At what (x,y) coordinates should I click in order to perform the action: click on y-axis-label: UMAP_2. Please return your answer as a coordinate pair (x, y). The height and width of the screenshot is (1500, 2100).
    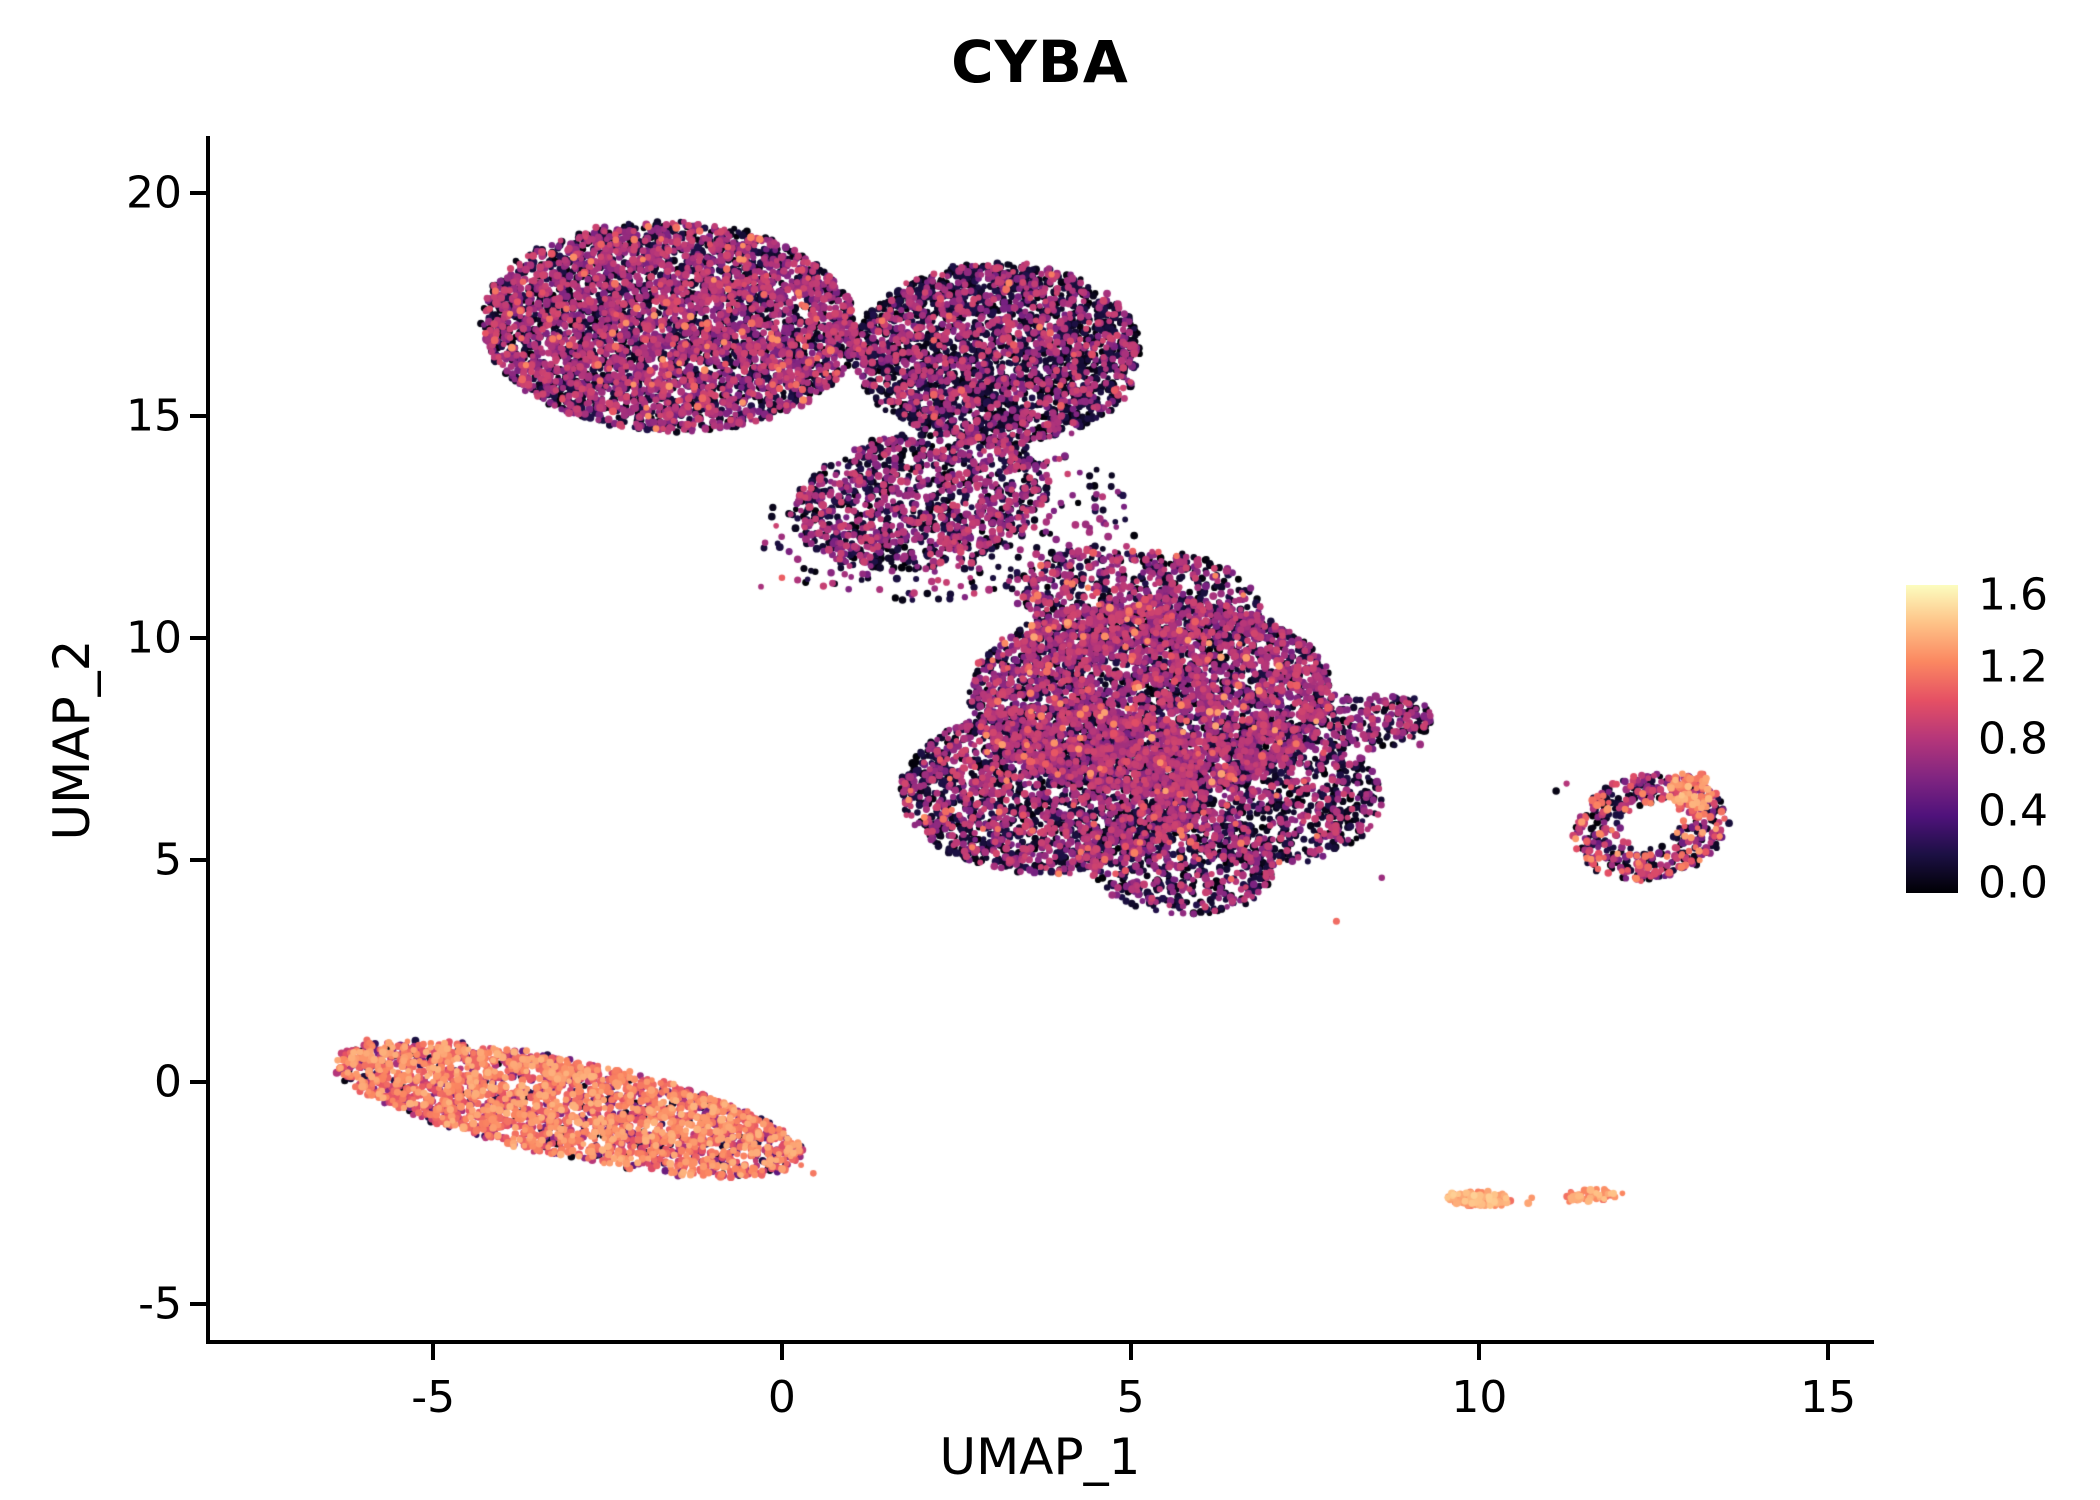
    Looking at the image, I should click on (72, 740).